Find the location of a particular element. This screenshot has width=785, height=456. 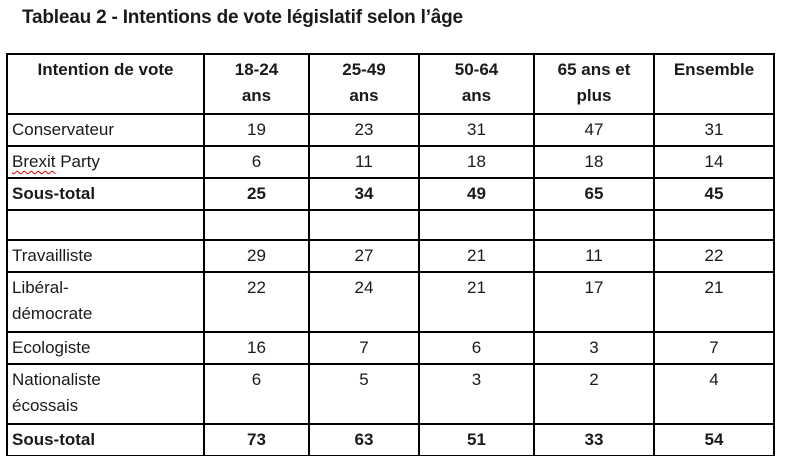

table-row-liberal-democrate: Libéral- démocrate 22 24 21 17 21 is located at coordinates (390, 302).